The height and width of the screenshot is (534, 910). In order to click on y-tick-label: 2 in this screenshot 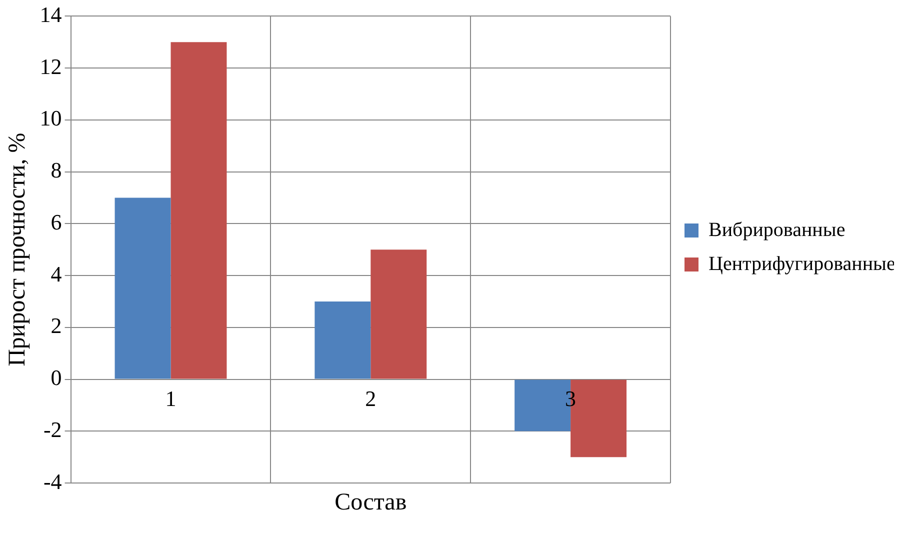, I will do `click(56, 325)`.